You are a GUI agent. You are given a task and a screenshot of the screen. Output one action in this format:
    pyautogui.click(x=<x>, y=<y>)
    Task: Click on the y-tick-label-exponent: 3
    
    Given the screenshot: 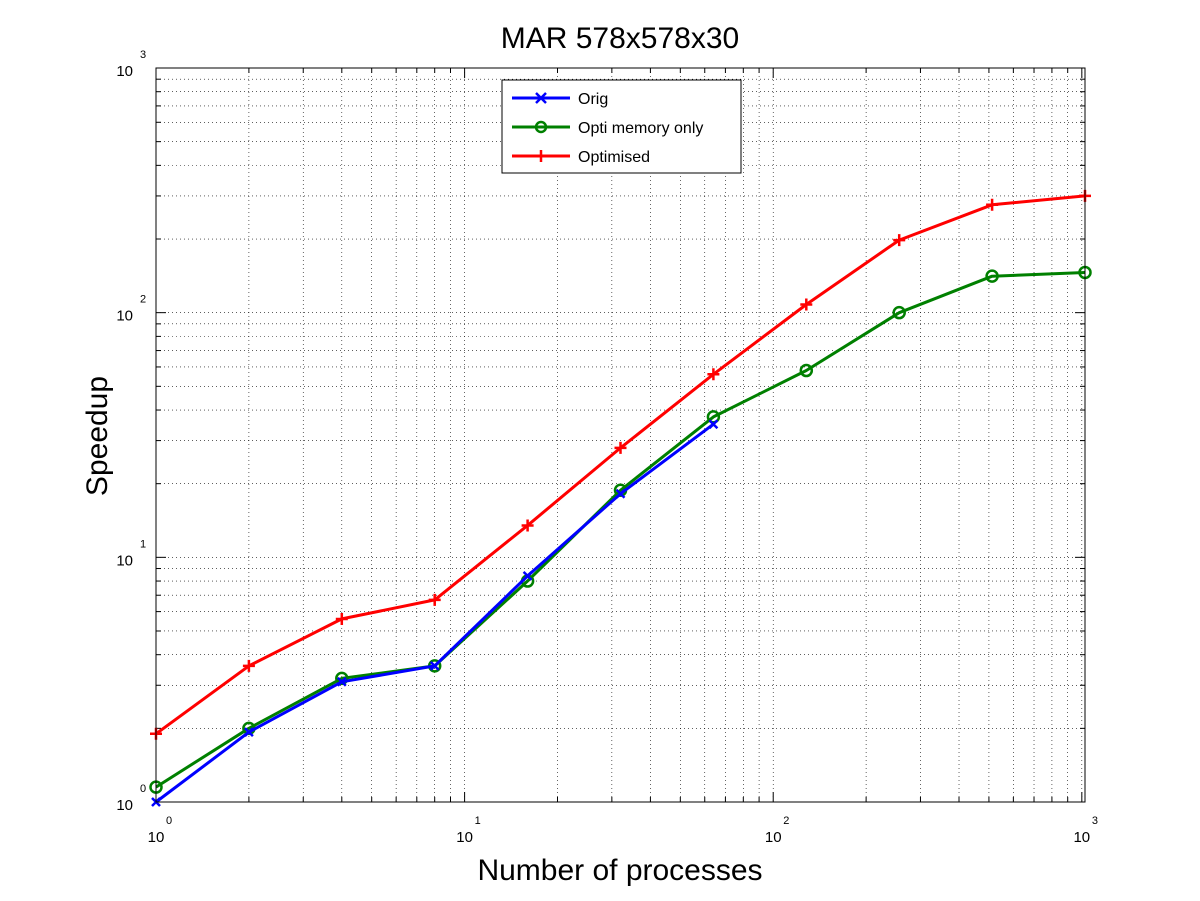 What is the action you would take?
    pyautogui.click(x=143, y=55)
    